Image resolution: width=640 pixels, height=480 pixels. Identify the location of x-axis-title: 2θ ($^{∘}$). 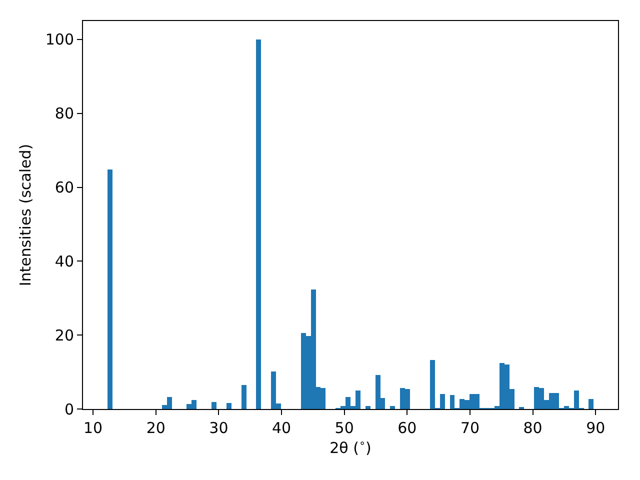
(351, 447).